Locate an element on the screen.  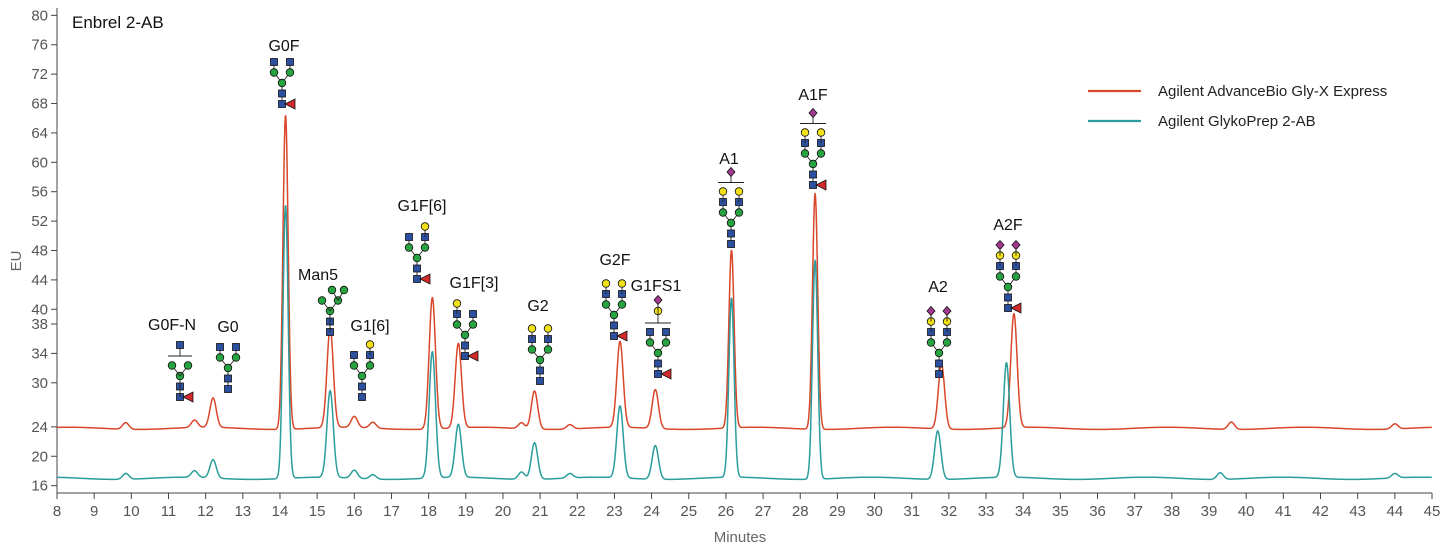
peak-label: G1F[3] is located at coordinates (474, 283).